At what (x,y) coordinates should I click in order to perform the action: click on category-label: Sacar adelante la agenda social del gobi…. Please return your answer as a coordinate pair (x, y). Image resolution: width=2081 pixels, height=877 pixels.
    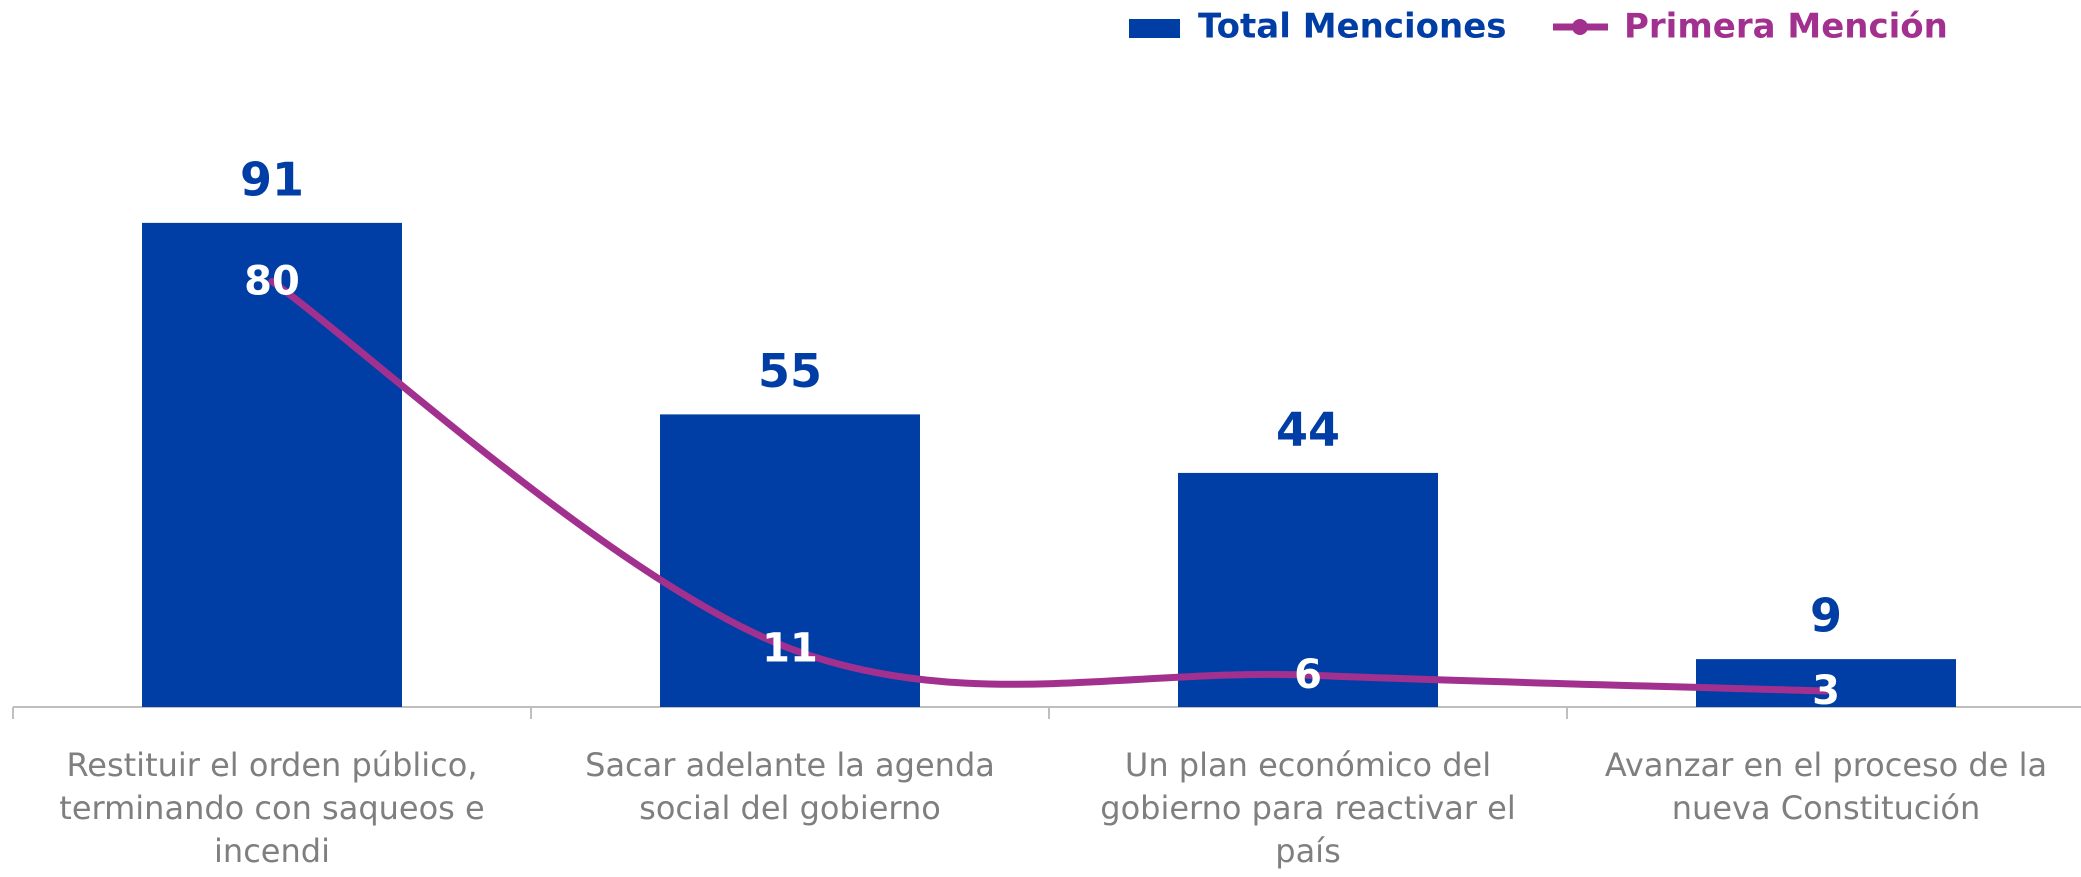
    Looking at the image, I should click on (790, 786).